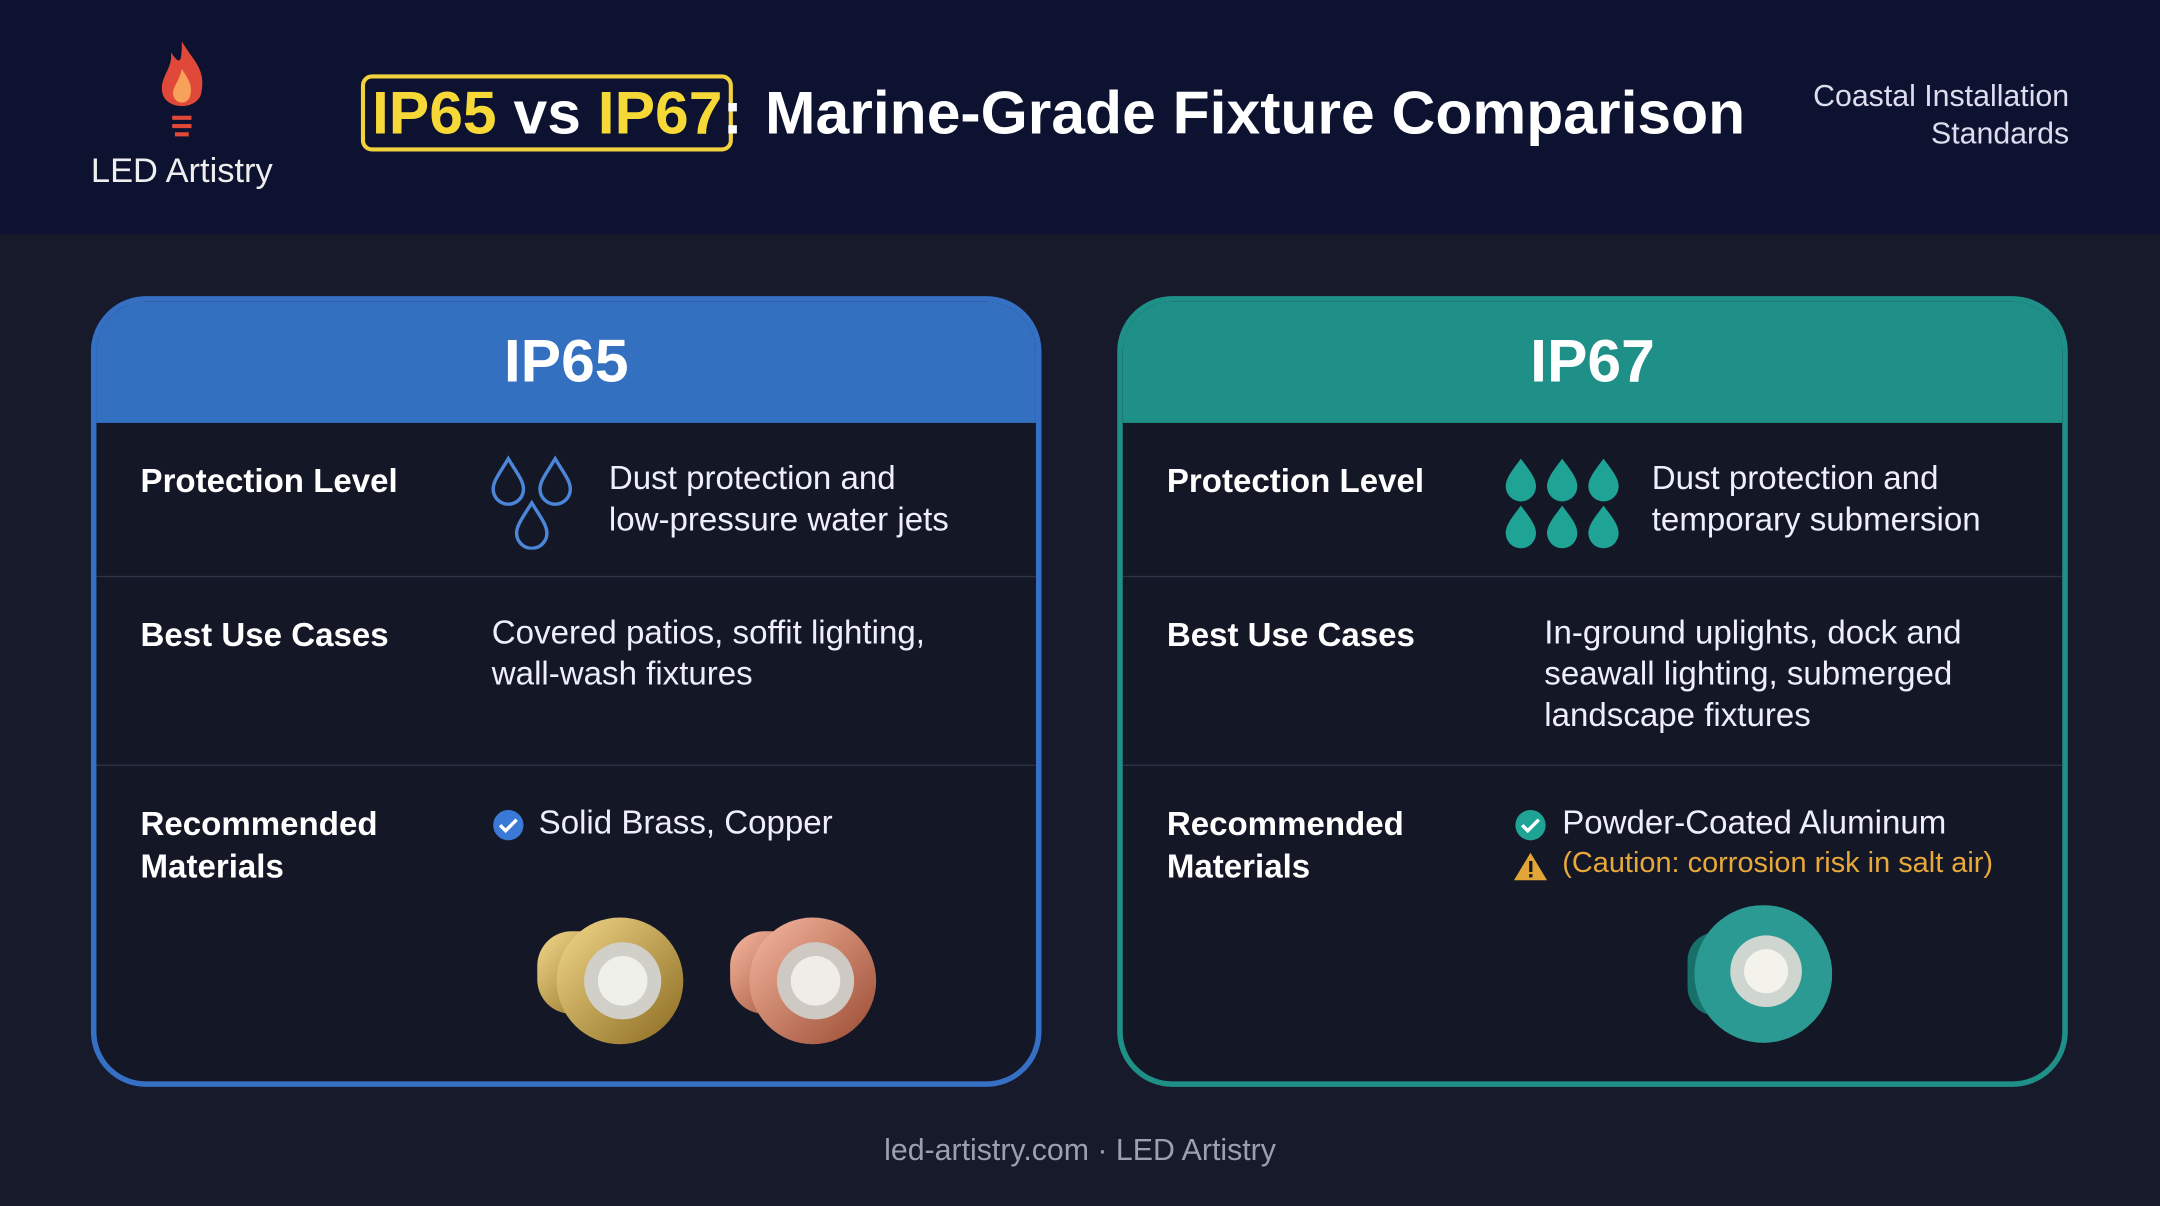 The height and width of the screenshot is (1206, 2160). Describe the element at coordinates (732, 113) in the screenshot. I see `title-colon: :` at that location.